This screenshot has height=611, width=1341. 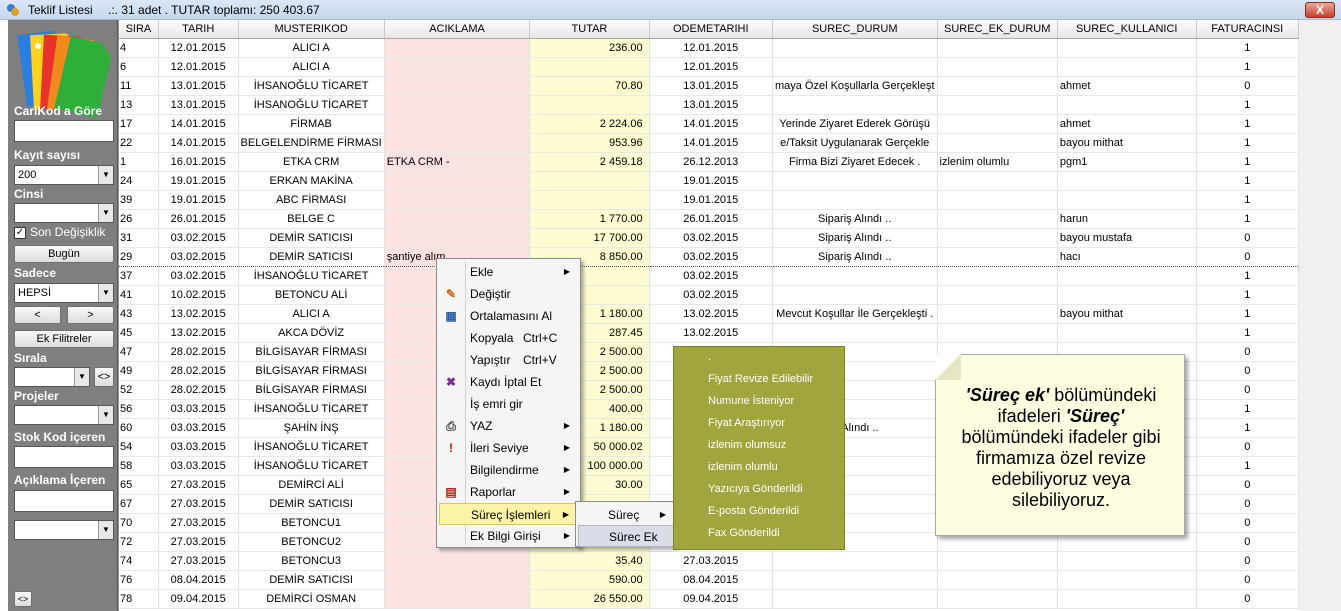 I want to click on column-header: TUTAR, so click(x=589, y=29).